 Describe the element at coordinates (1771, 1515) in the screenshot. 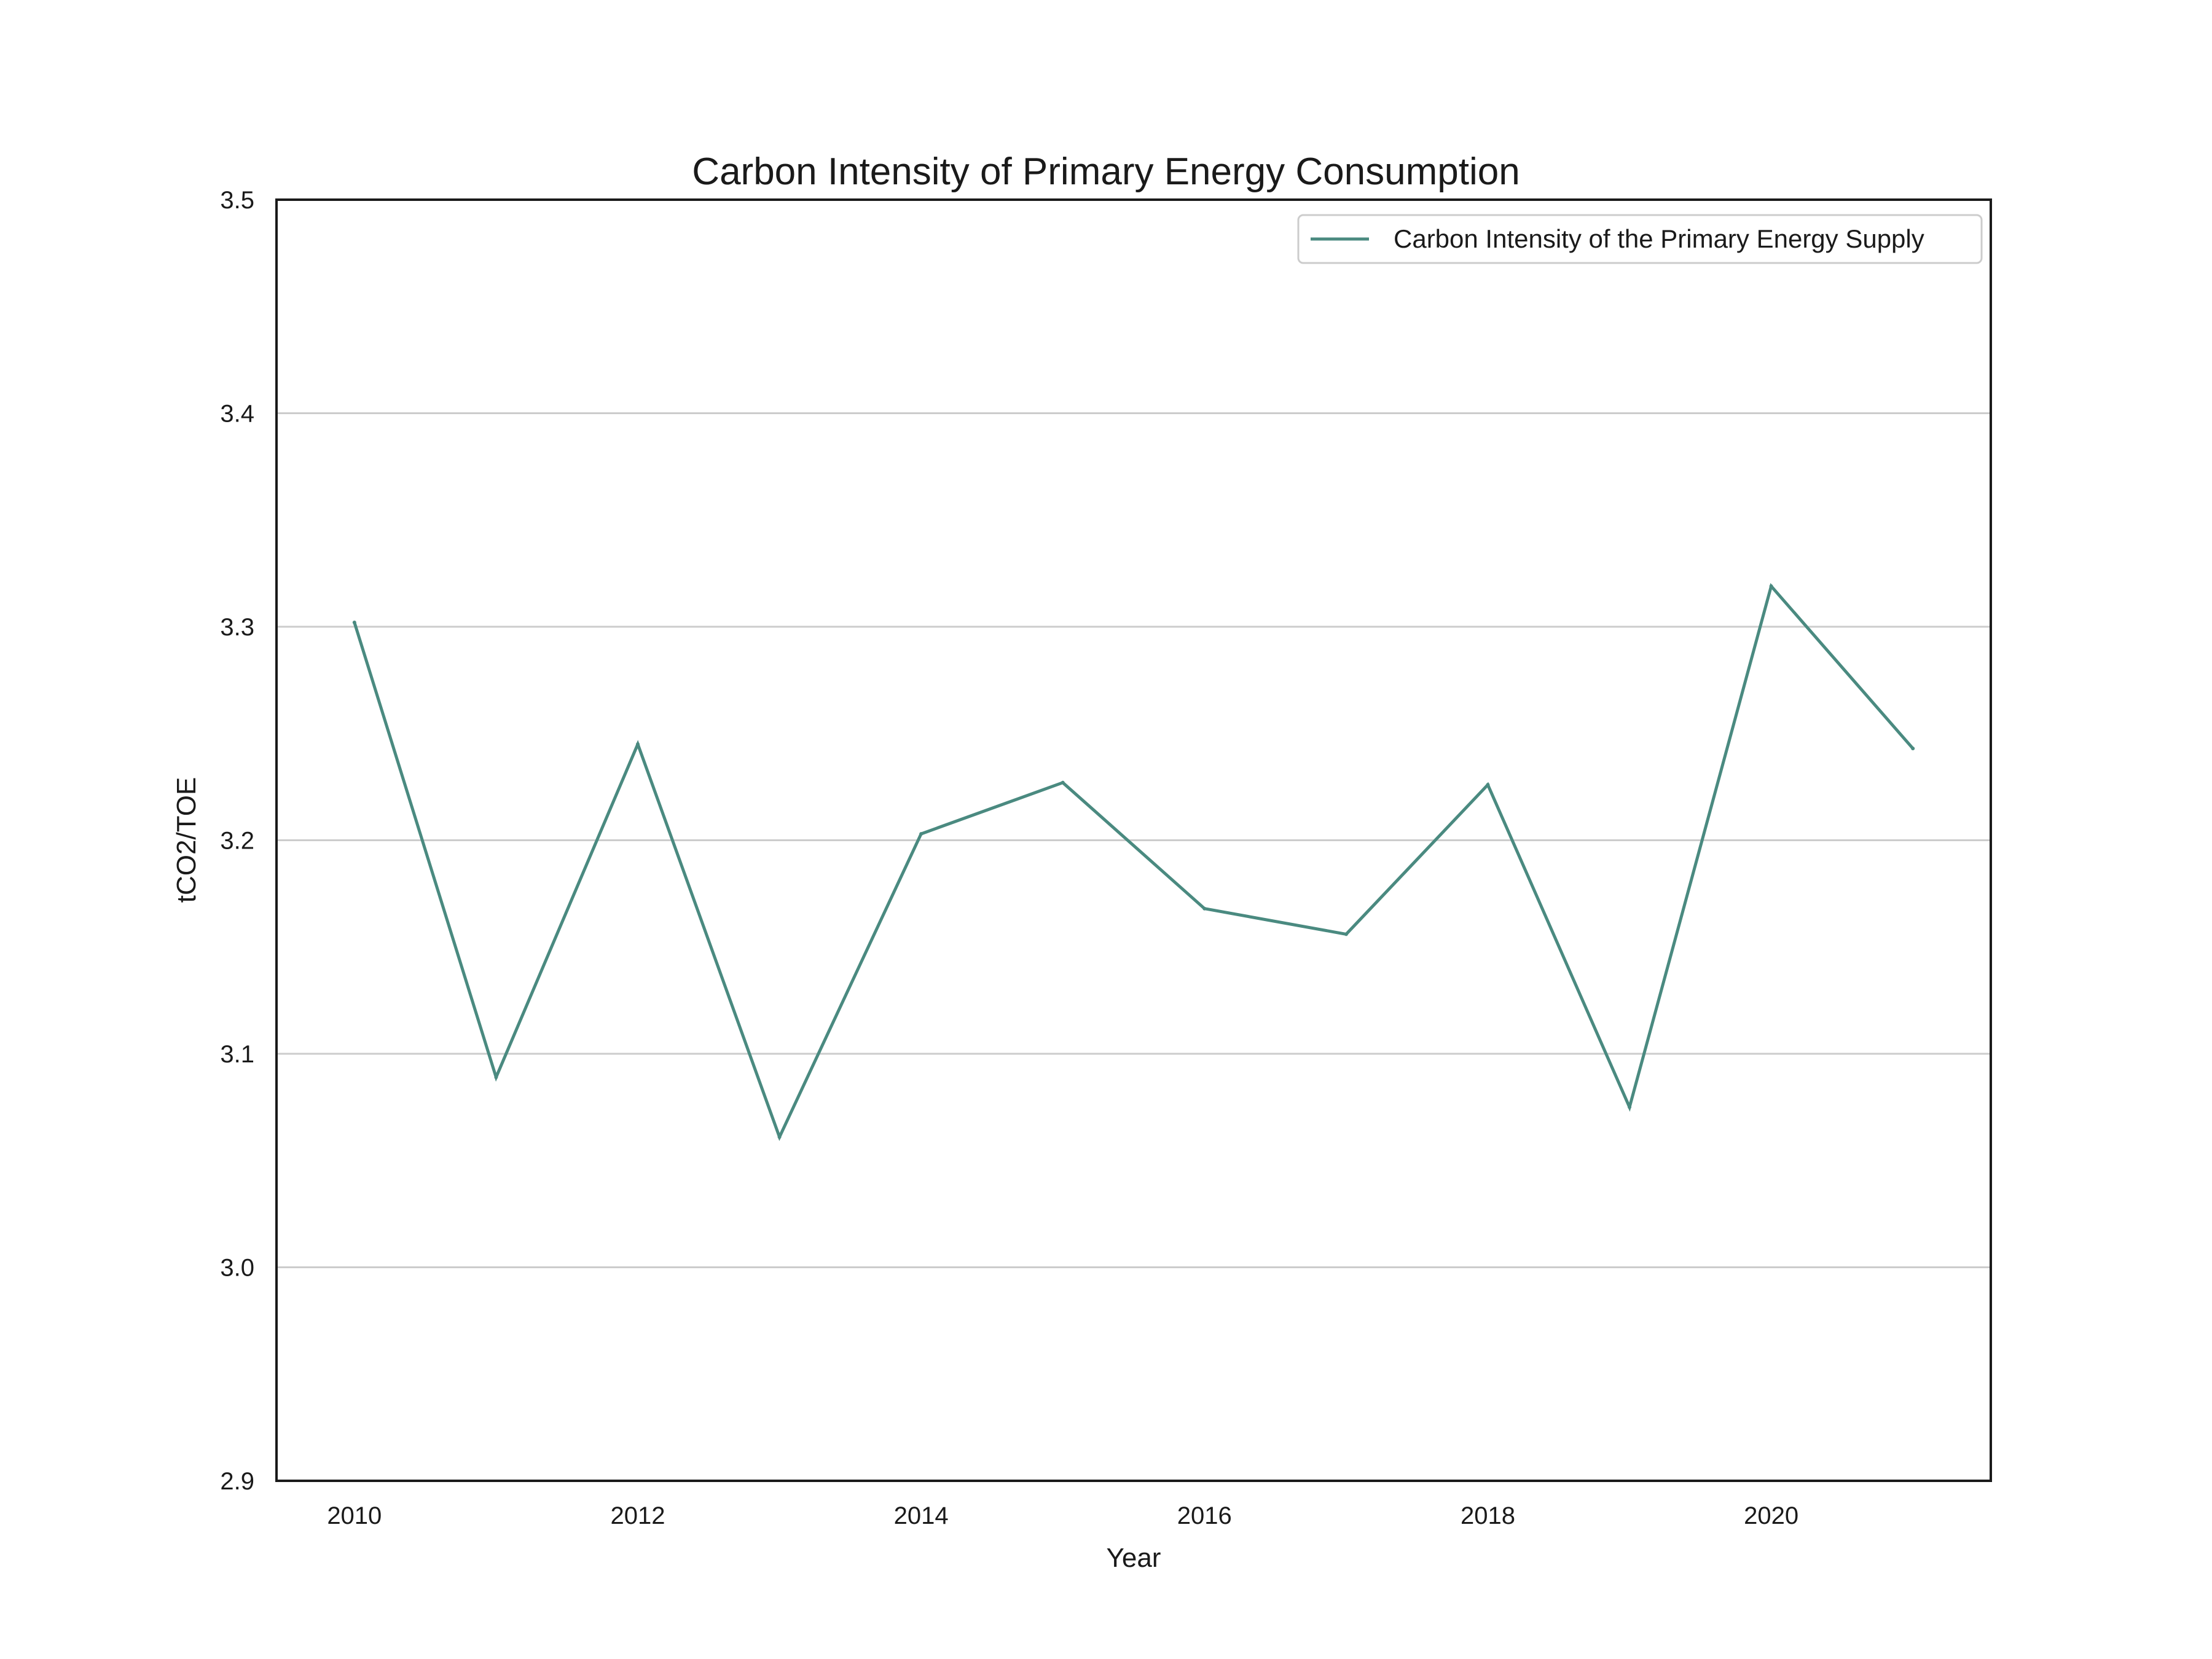

I see `x-tick-label: 2020` at that location.